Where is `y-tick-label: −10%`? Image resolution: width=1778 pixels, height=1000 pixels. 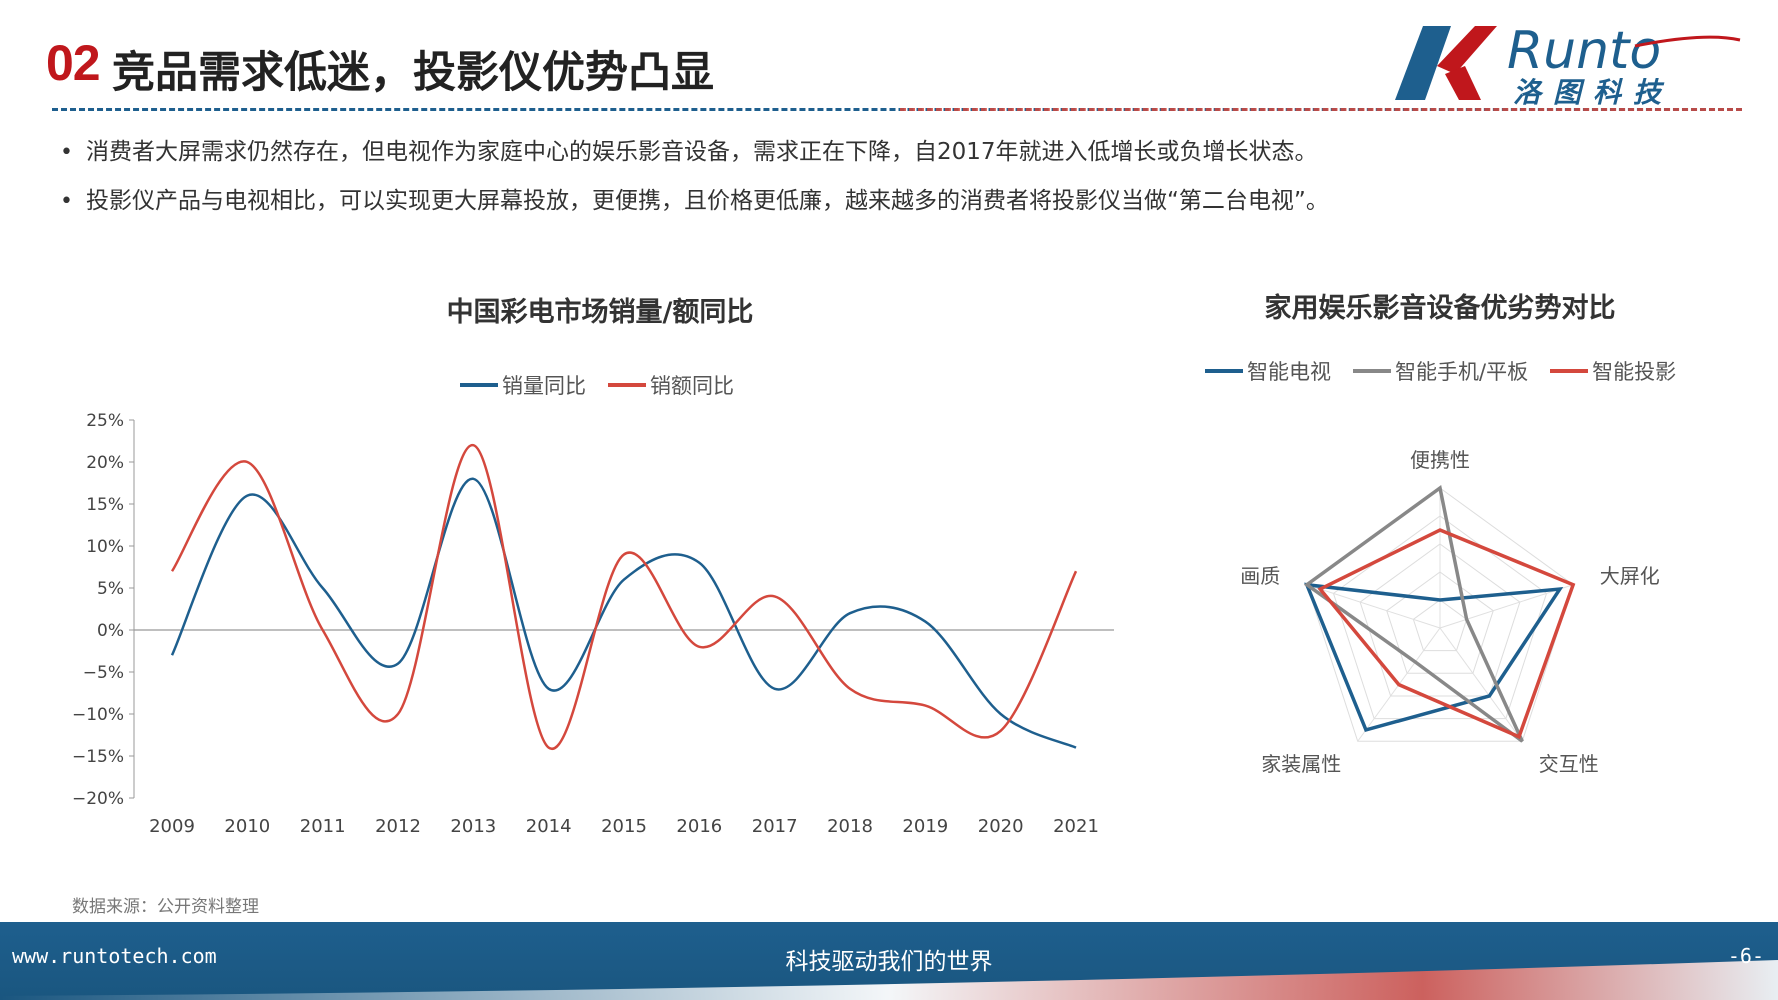 y-tick-label: −10% is located at coordinates (98, 715).